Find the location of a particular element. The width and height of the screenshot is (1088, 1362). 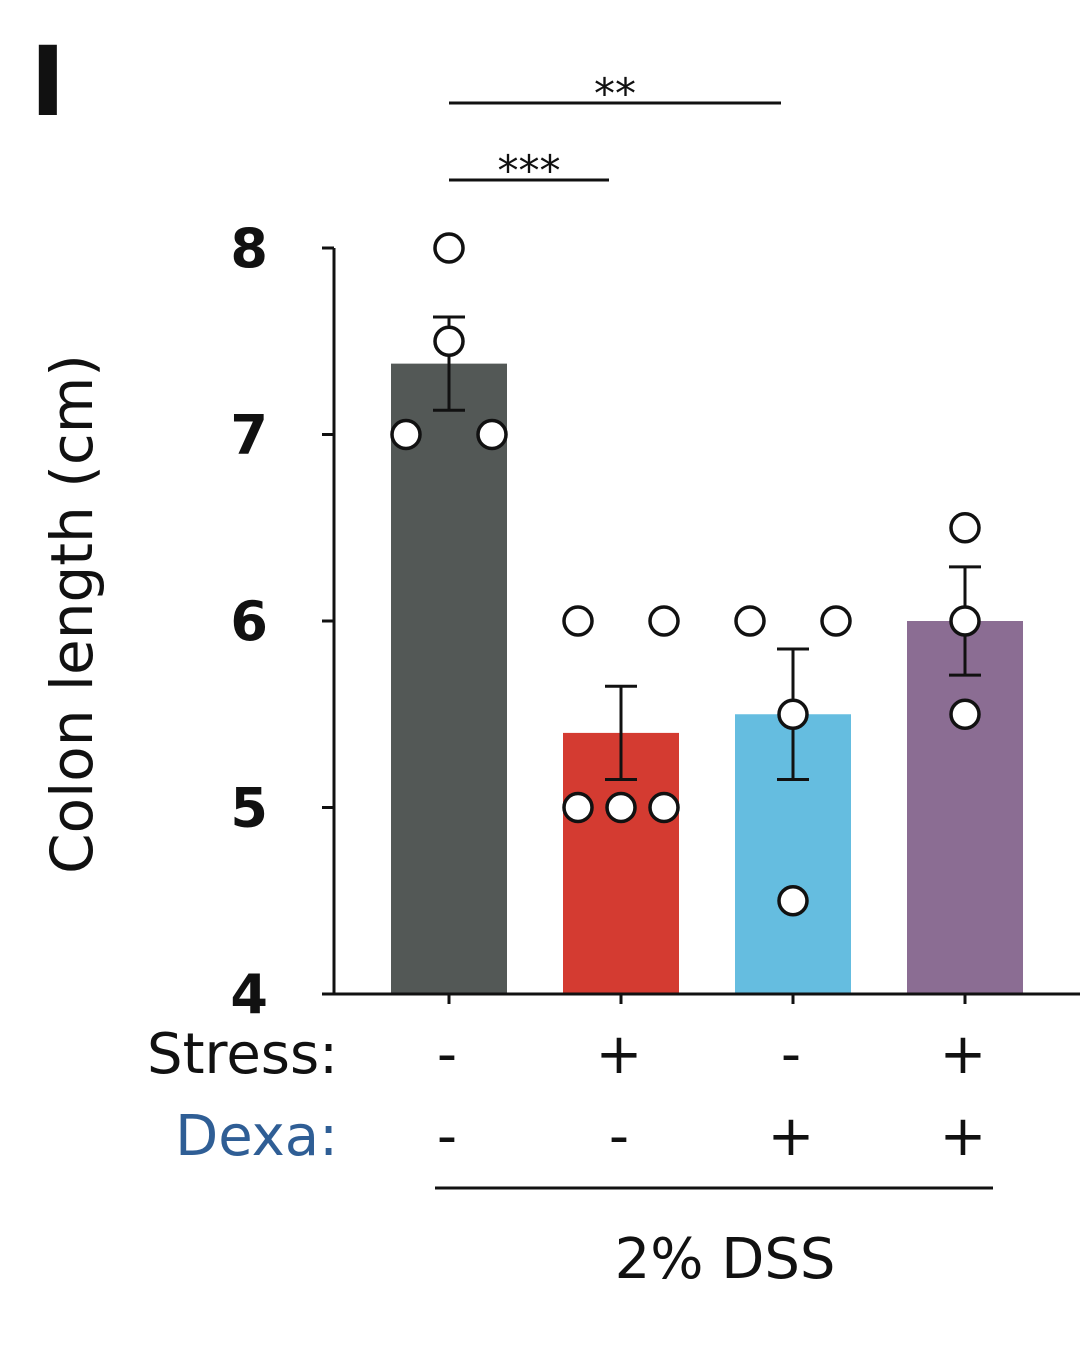

dexa-row-label: Dexa: is located at coordinates (256, 1136).